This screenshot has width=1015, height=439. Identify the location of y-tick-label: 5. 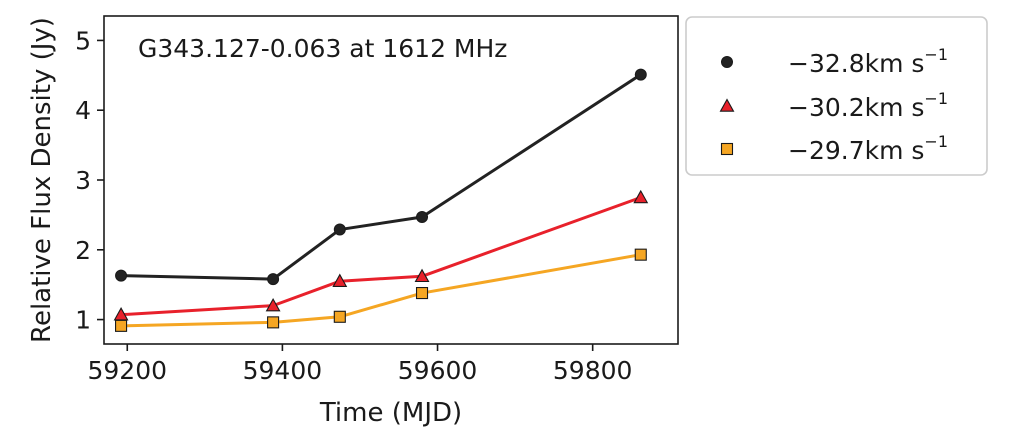
(83, 40).